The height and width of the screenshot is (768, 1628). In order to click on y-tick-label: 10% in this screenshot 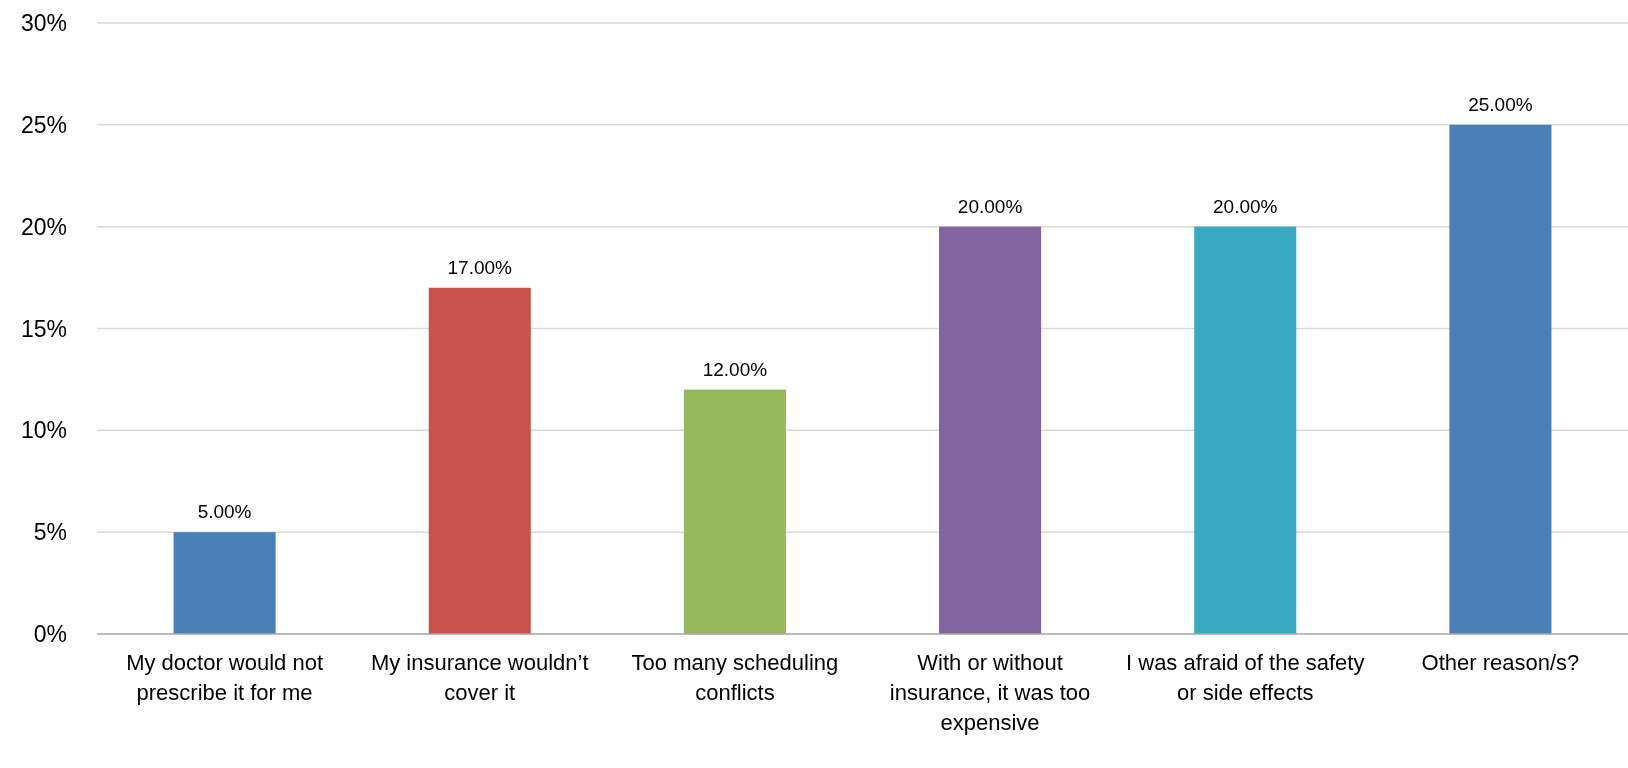, I will do `click(43, 430)`.